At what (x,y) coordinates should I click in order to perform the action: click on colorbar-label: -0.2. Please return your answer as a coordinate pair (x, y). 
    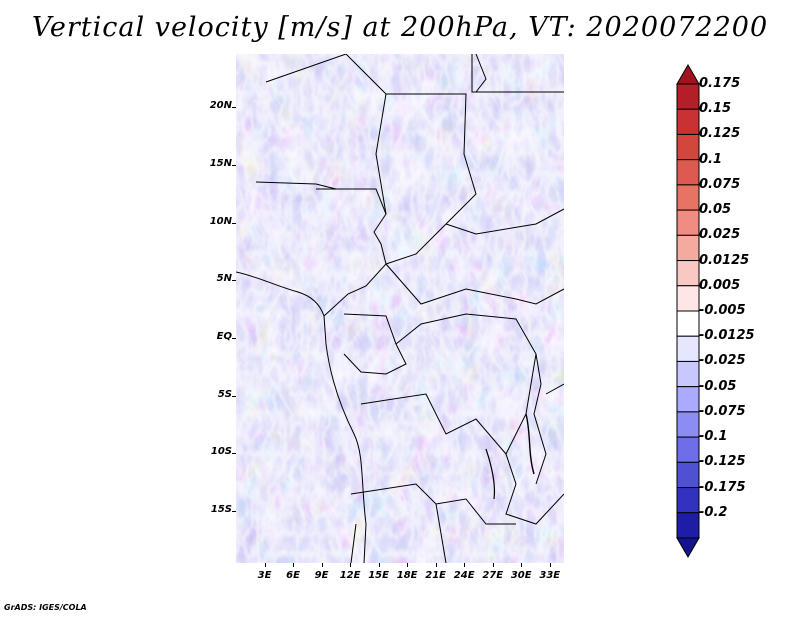
    Looking at the image, I should click on (713, 512).